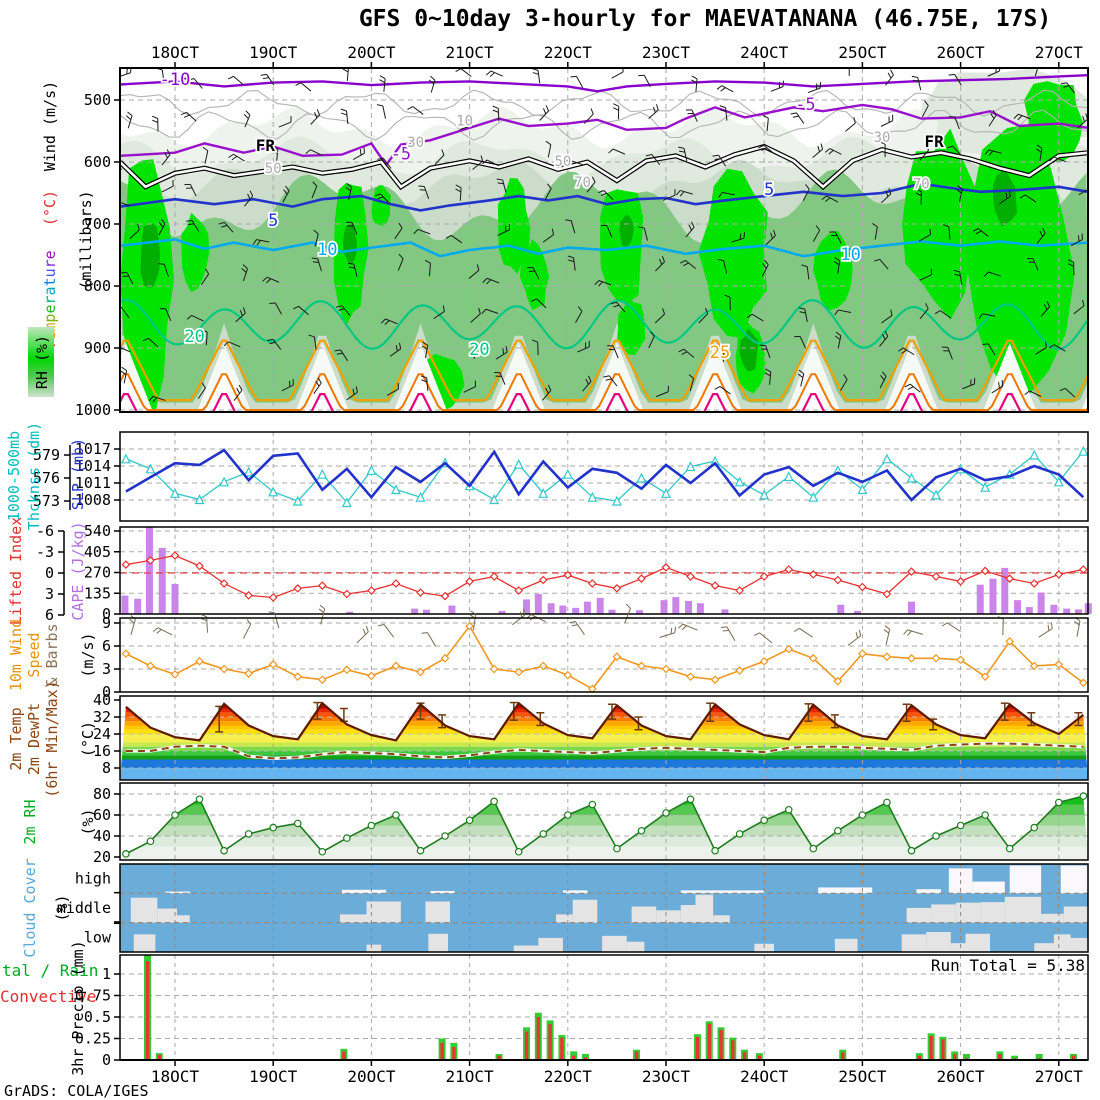  What do you see at coordinates (97, 531) in the screenshot?
I see `svg-text: 540` at bounding box center [97, 531].